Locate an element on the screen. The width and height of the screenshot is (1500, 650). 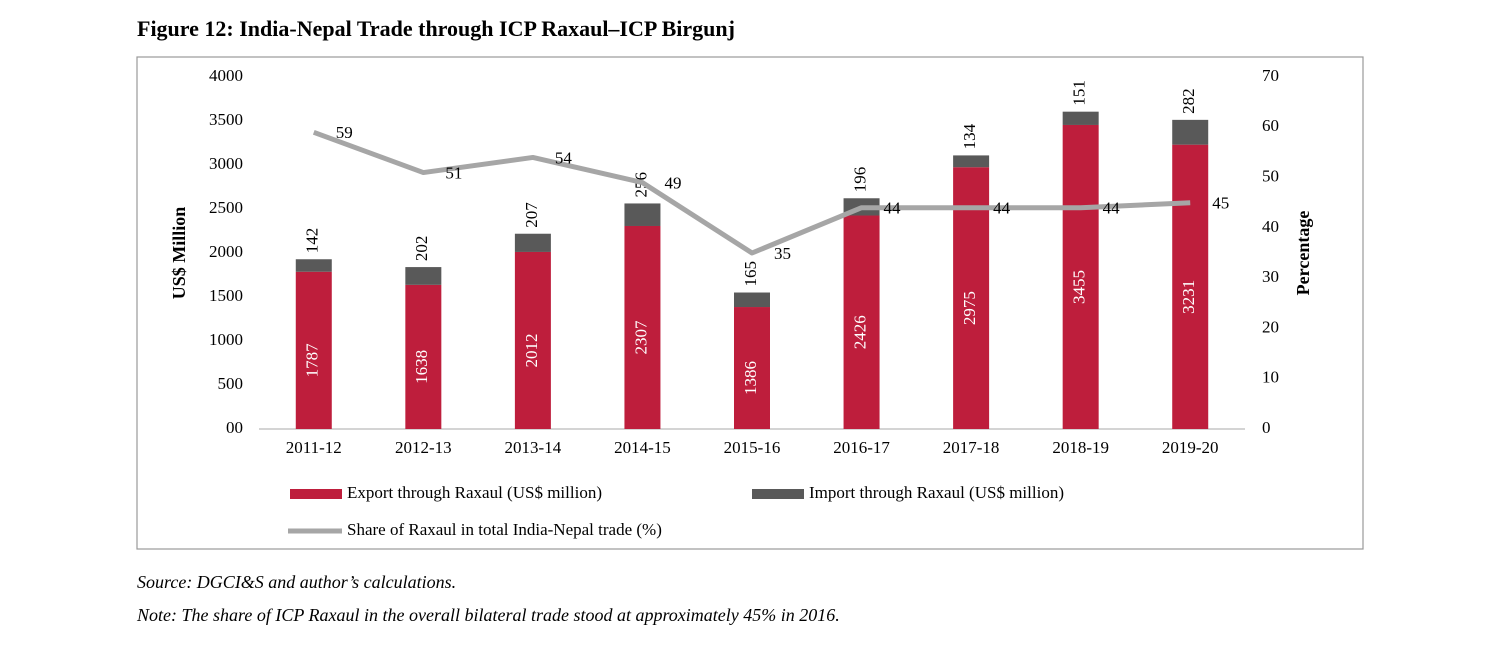
value-label: 134 is located at coordinates (969, 136).